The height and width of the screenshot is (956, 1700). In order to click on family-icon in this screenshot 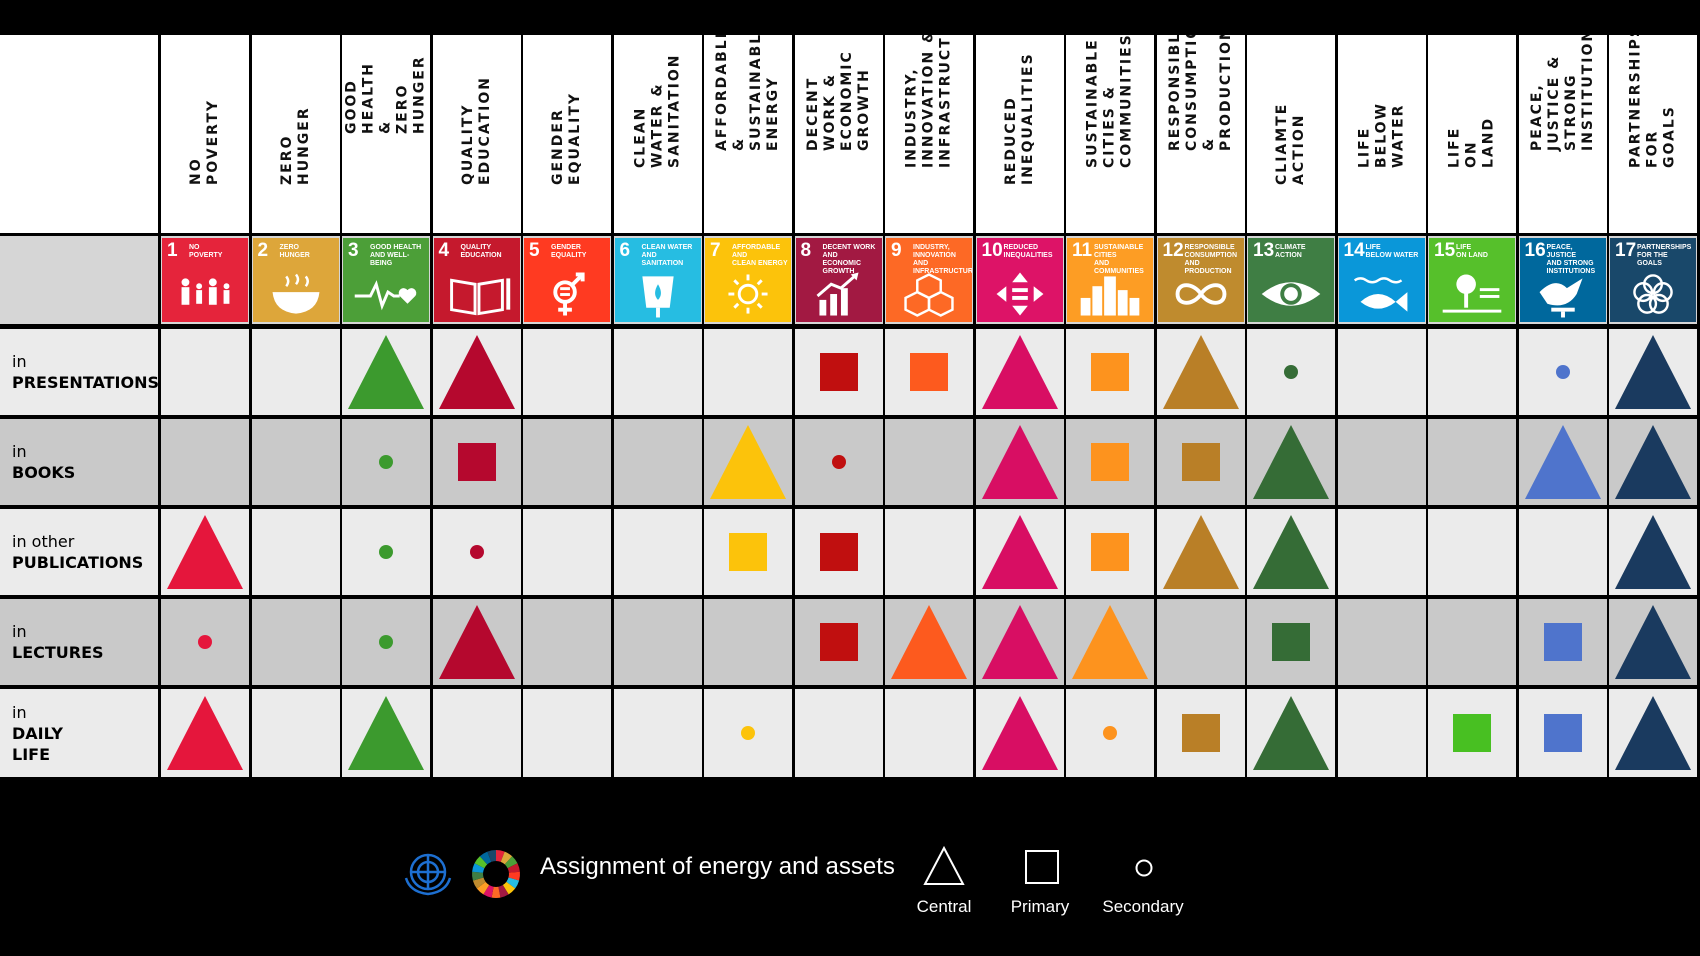, I will do `click(205, 291)`.